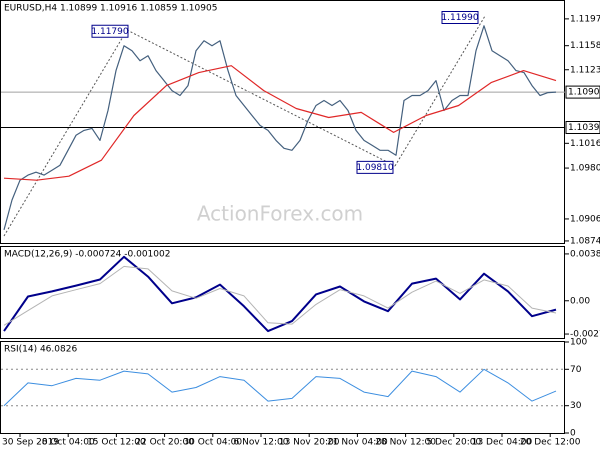 This screenshot has height=450, width=600. I want to click on x-tick-label: 15 Oct 12:00, so click(116, 443).